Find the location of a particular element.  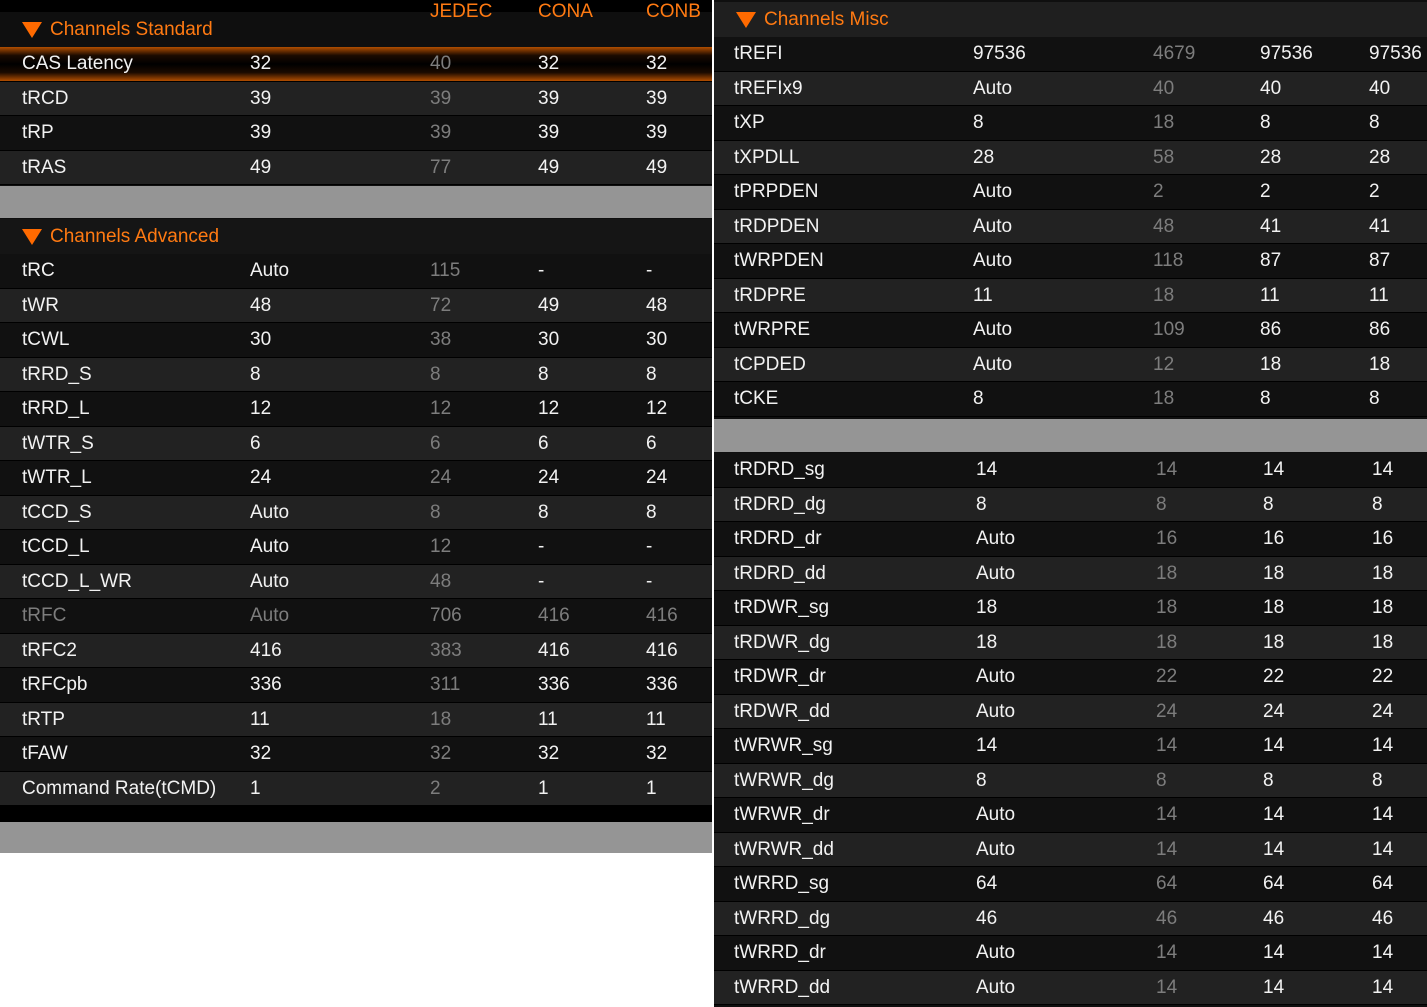

setting-row-tcke: tCKE 8 18 8 8 is located at coordinates (1070, 399).